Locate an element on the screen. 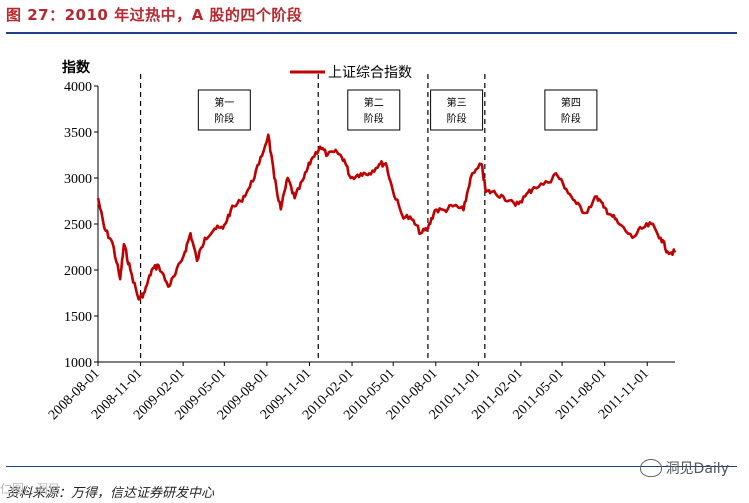  y-tick-label: 2000 is located at coordinates (78, 271).